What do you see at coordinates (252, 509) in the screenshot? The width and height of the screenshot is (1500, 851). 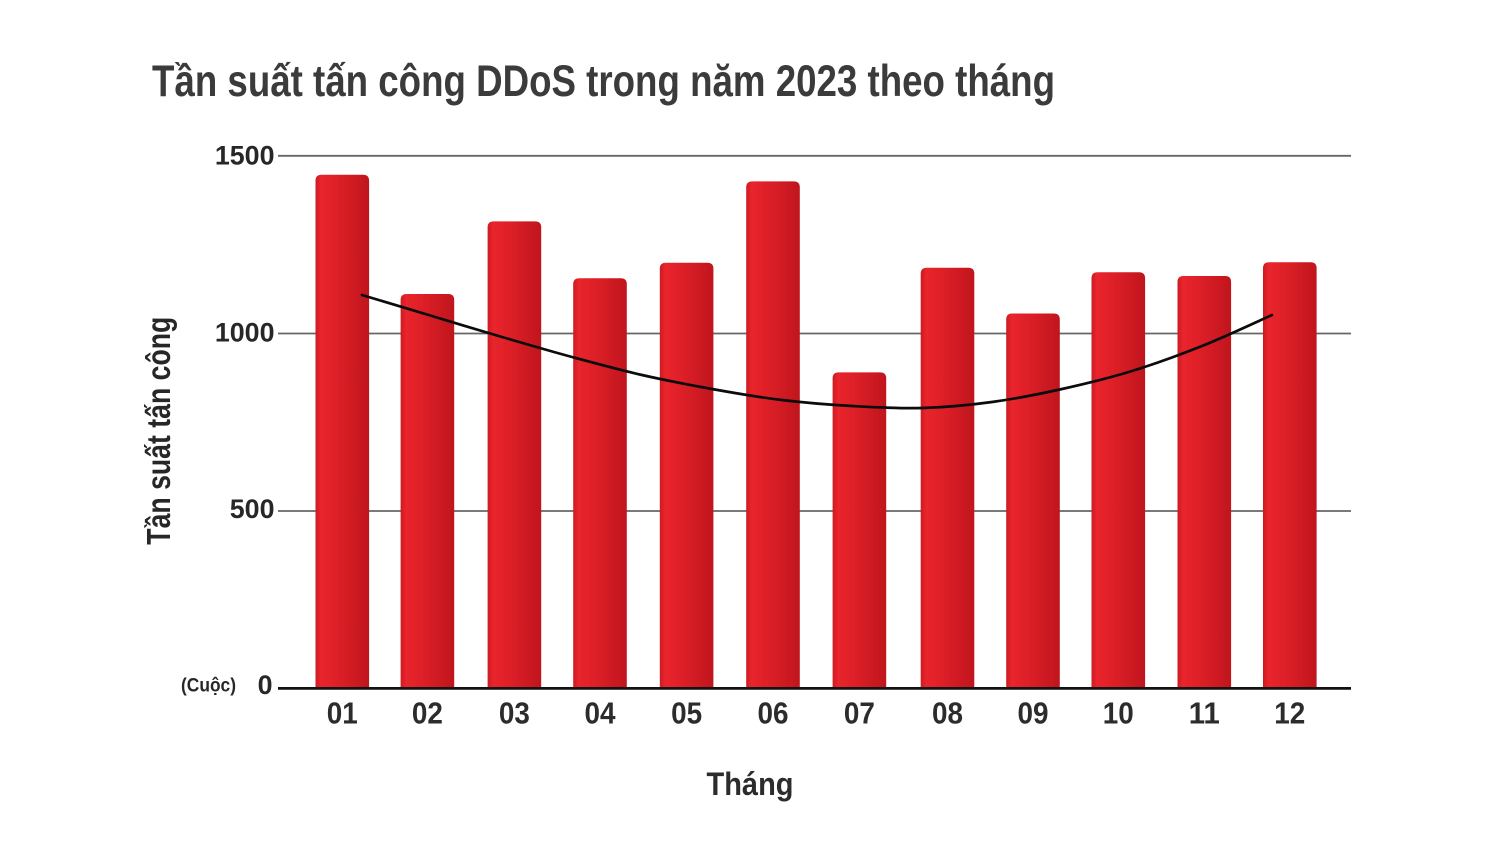 I see `svg-text: 500` at bounding box center [252, 509].